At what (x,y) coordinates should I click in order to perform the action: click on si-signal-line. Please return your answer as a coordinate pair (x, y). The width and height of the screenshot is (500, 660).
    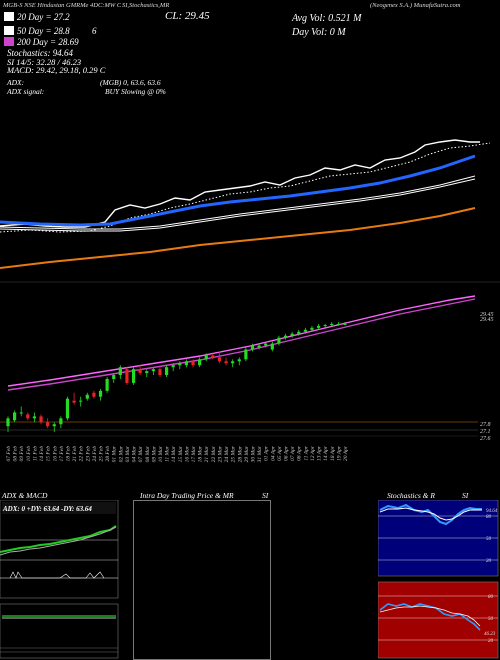
    Looking at the image, I should click on (430, 616).